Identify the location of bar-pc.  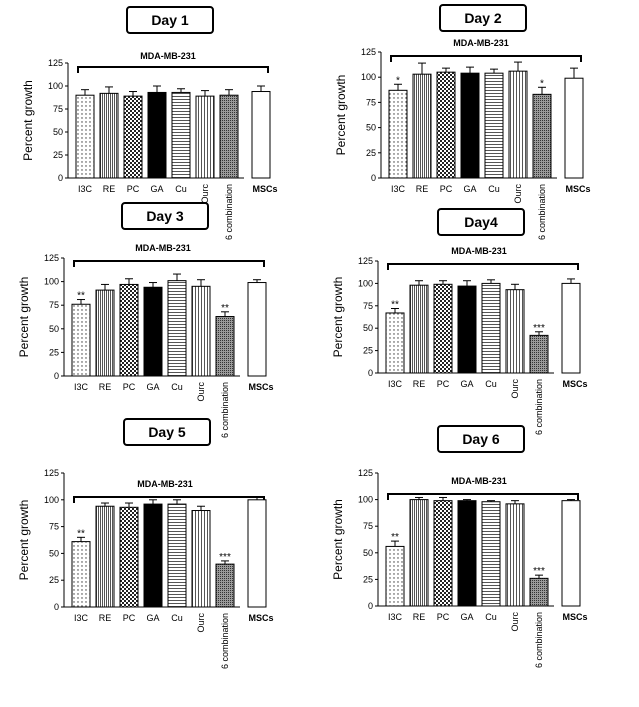
(129, 330).